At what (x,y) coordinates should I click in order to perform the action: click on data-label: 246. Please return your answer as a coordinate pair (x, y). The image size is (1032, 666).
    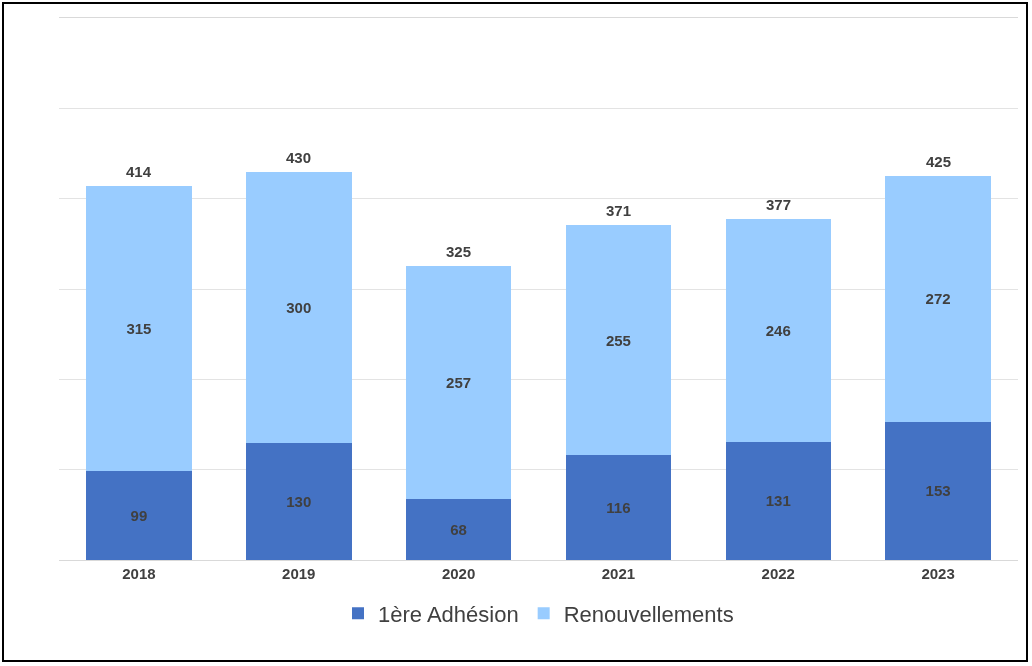
    Looking at the image, I should click on (778, 331).